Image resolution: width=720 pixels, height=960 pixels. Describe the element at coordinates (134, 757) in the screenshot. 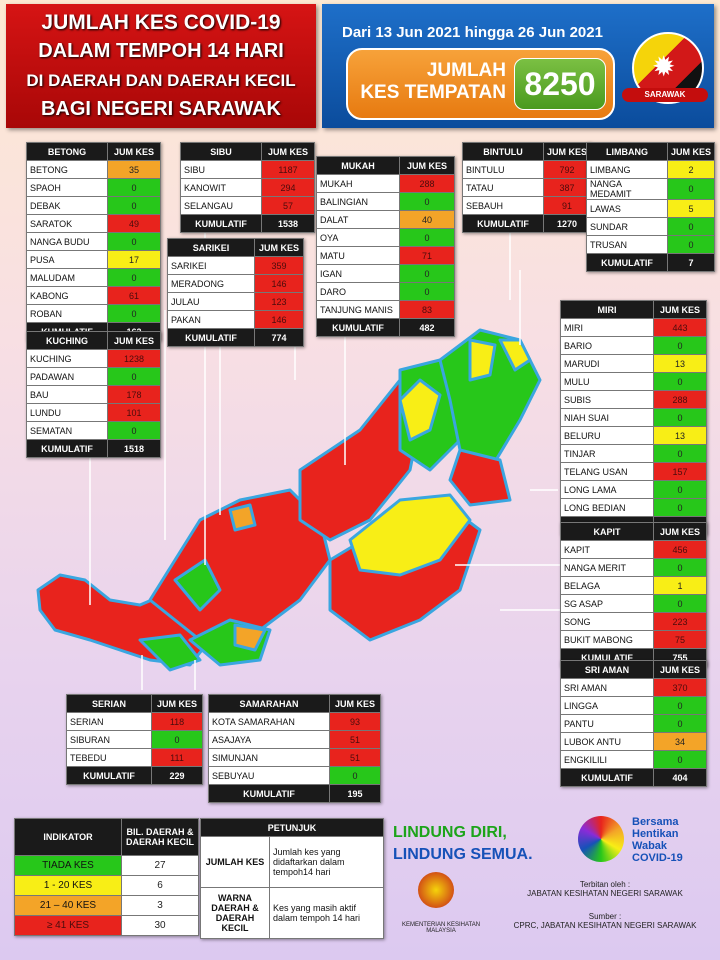

I see `table-row: TEBEDU 111` at that location.